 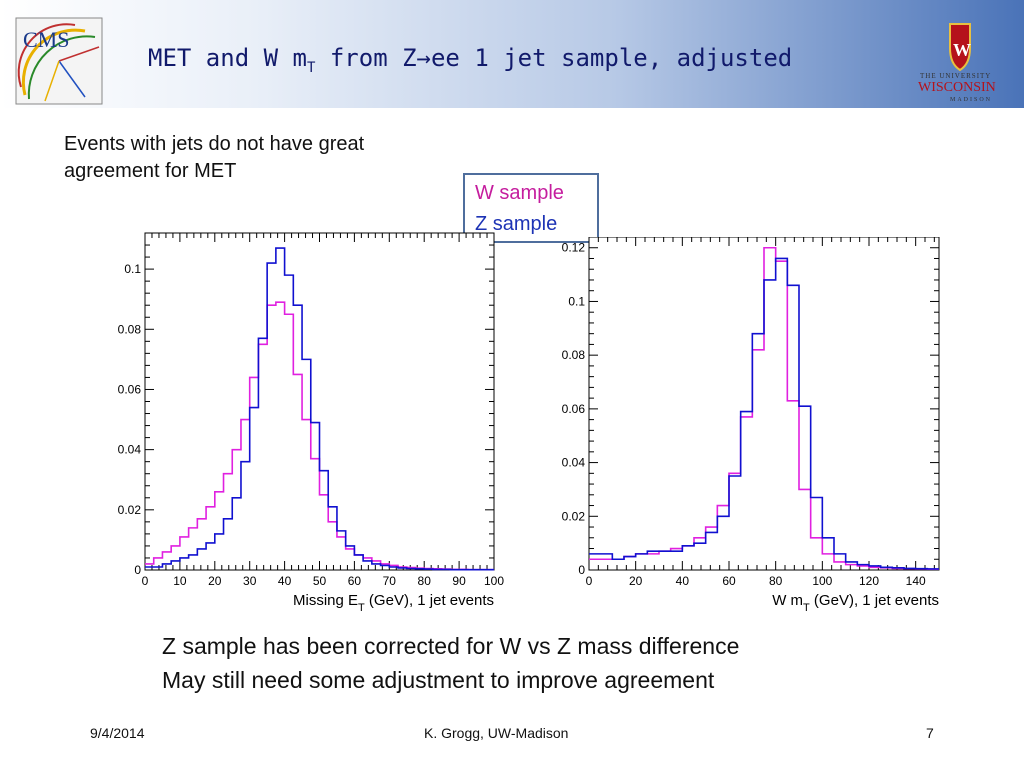 I want to click on met-x-tick-label: 90, so click(x=459, y=581).